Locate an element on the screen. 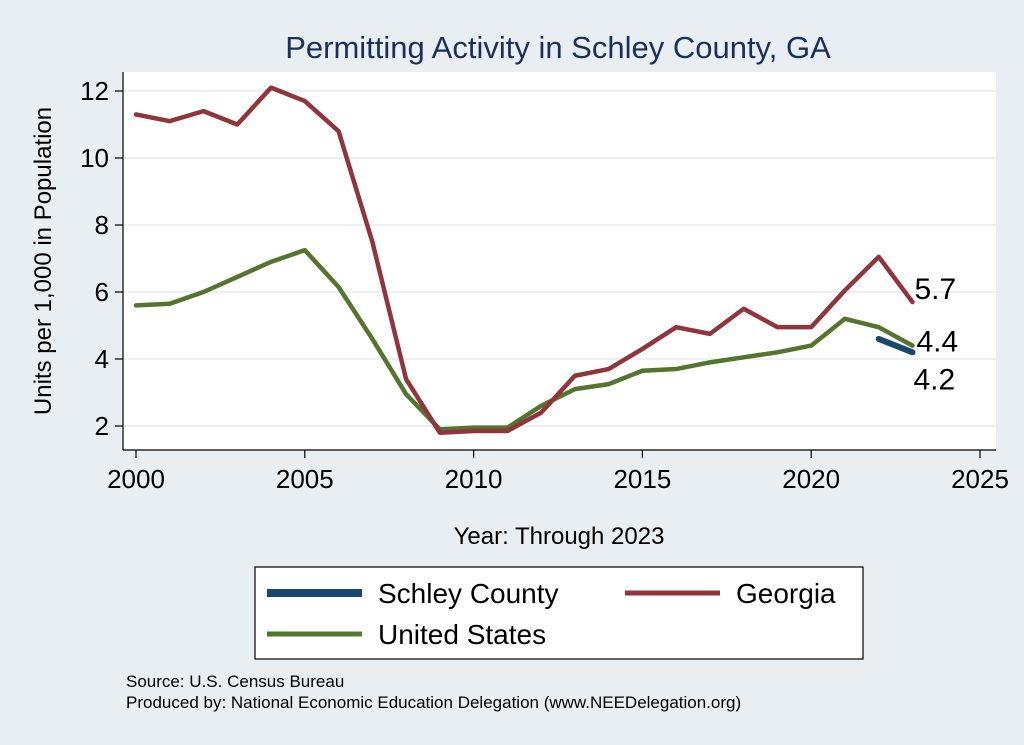 The width and height of the screenshot is (1024, 745). x-tick-label: 2000 is located at coordinates (136, 479).